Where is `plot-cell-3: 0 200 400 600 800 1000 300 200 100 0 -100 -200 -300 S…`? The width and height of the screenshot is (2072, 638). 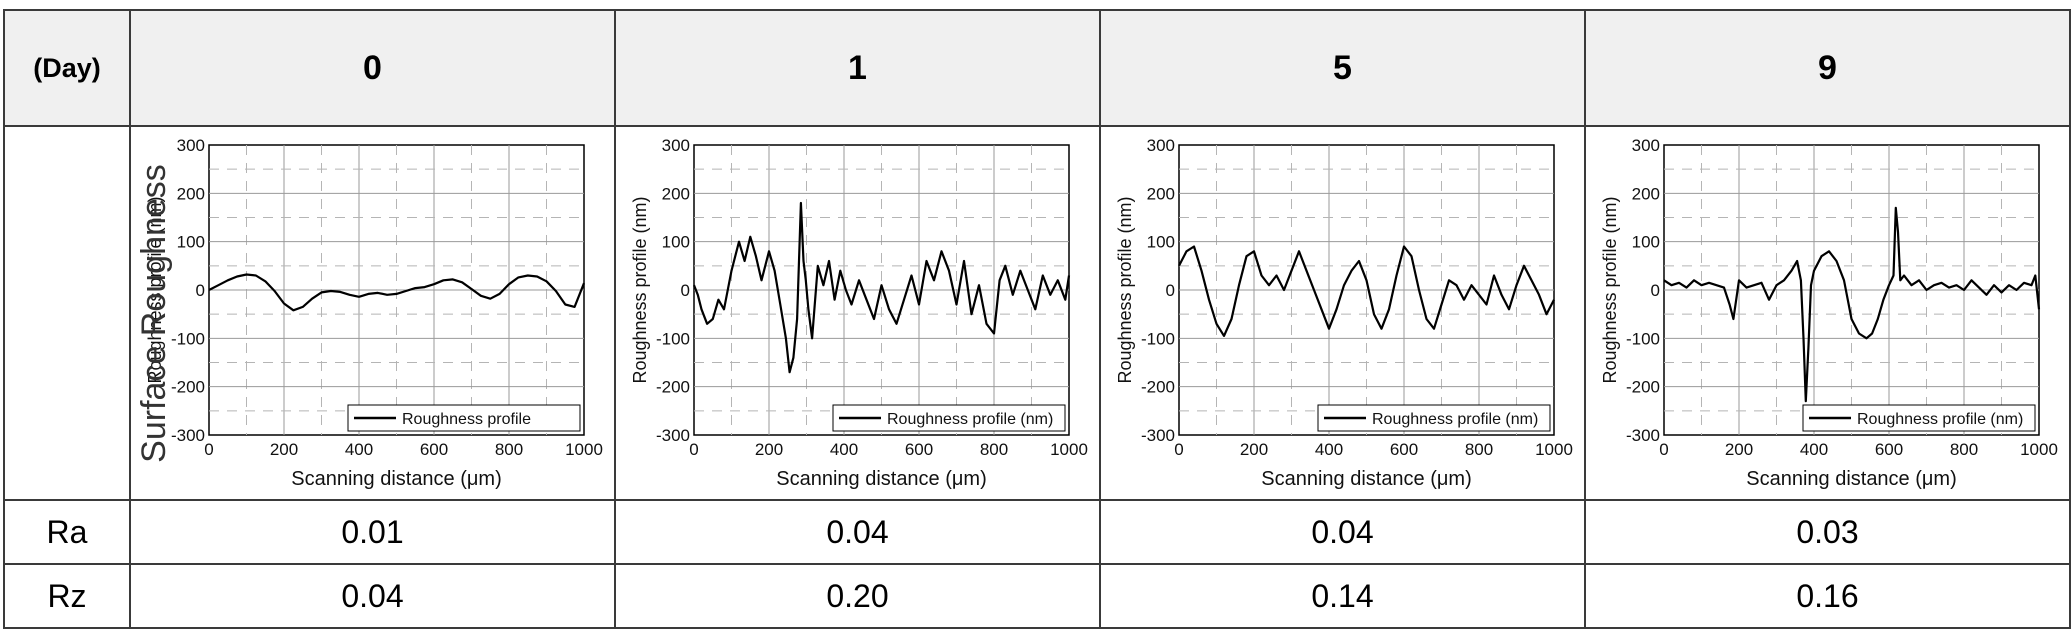 plot-cell-3: 0 200 400 600 800 1000 300 200 100 0 -100 -200 -300 S… is located at coordinates (1827, 313).